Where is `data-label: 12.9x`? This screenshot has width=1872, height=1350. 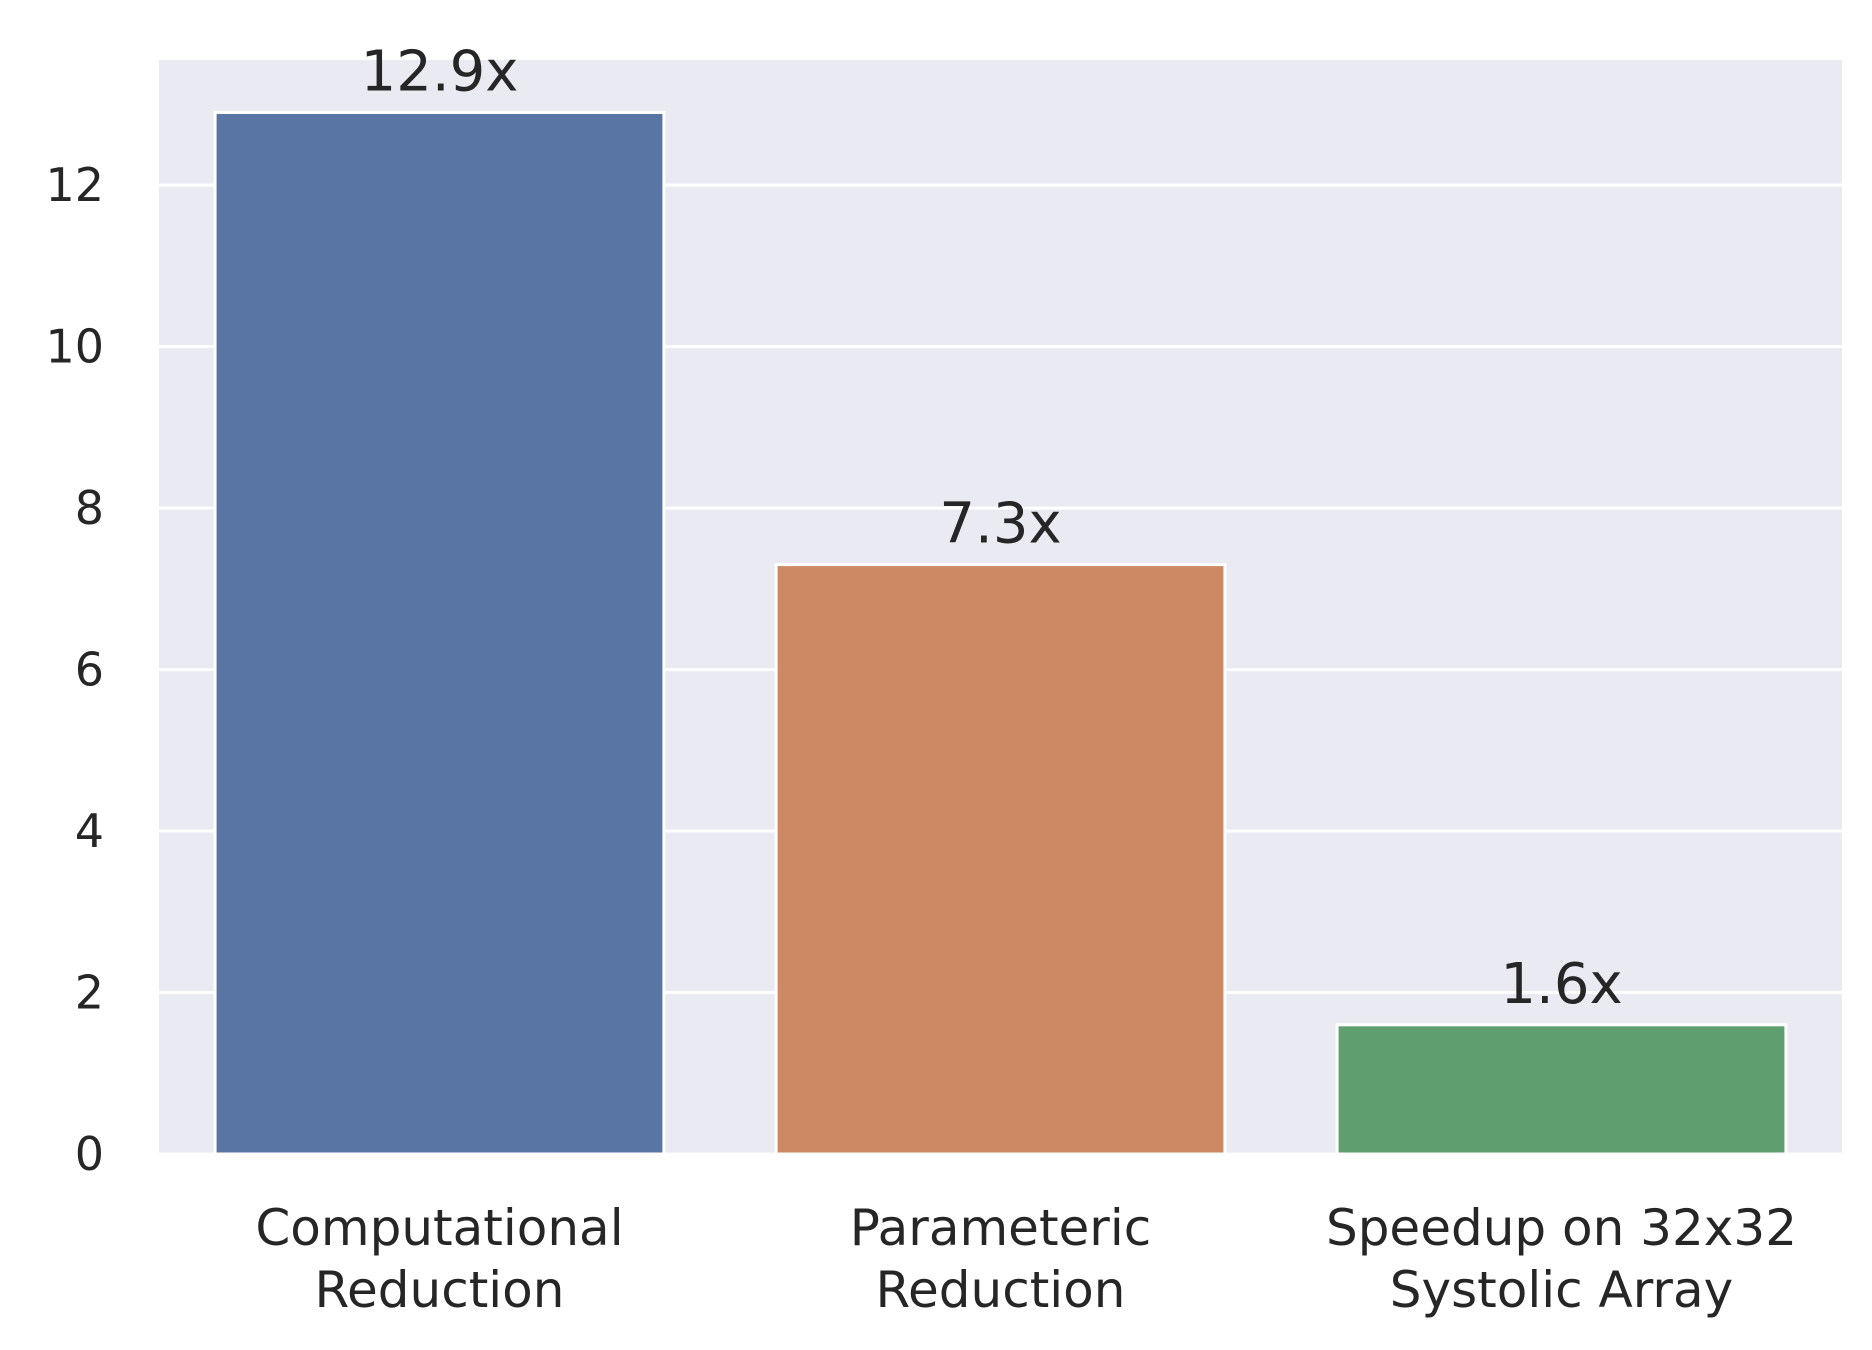
data-label: 12.9x is located at coordinates (440, 71).